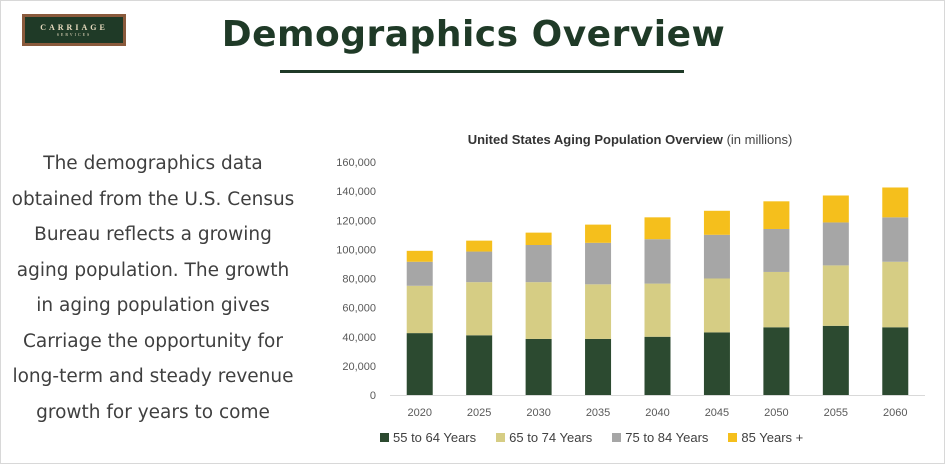  I want to click on x-tick-label: 2020, so click(419, 413).